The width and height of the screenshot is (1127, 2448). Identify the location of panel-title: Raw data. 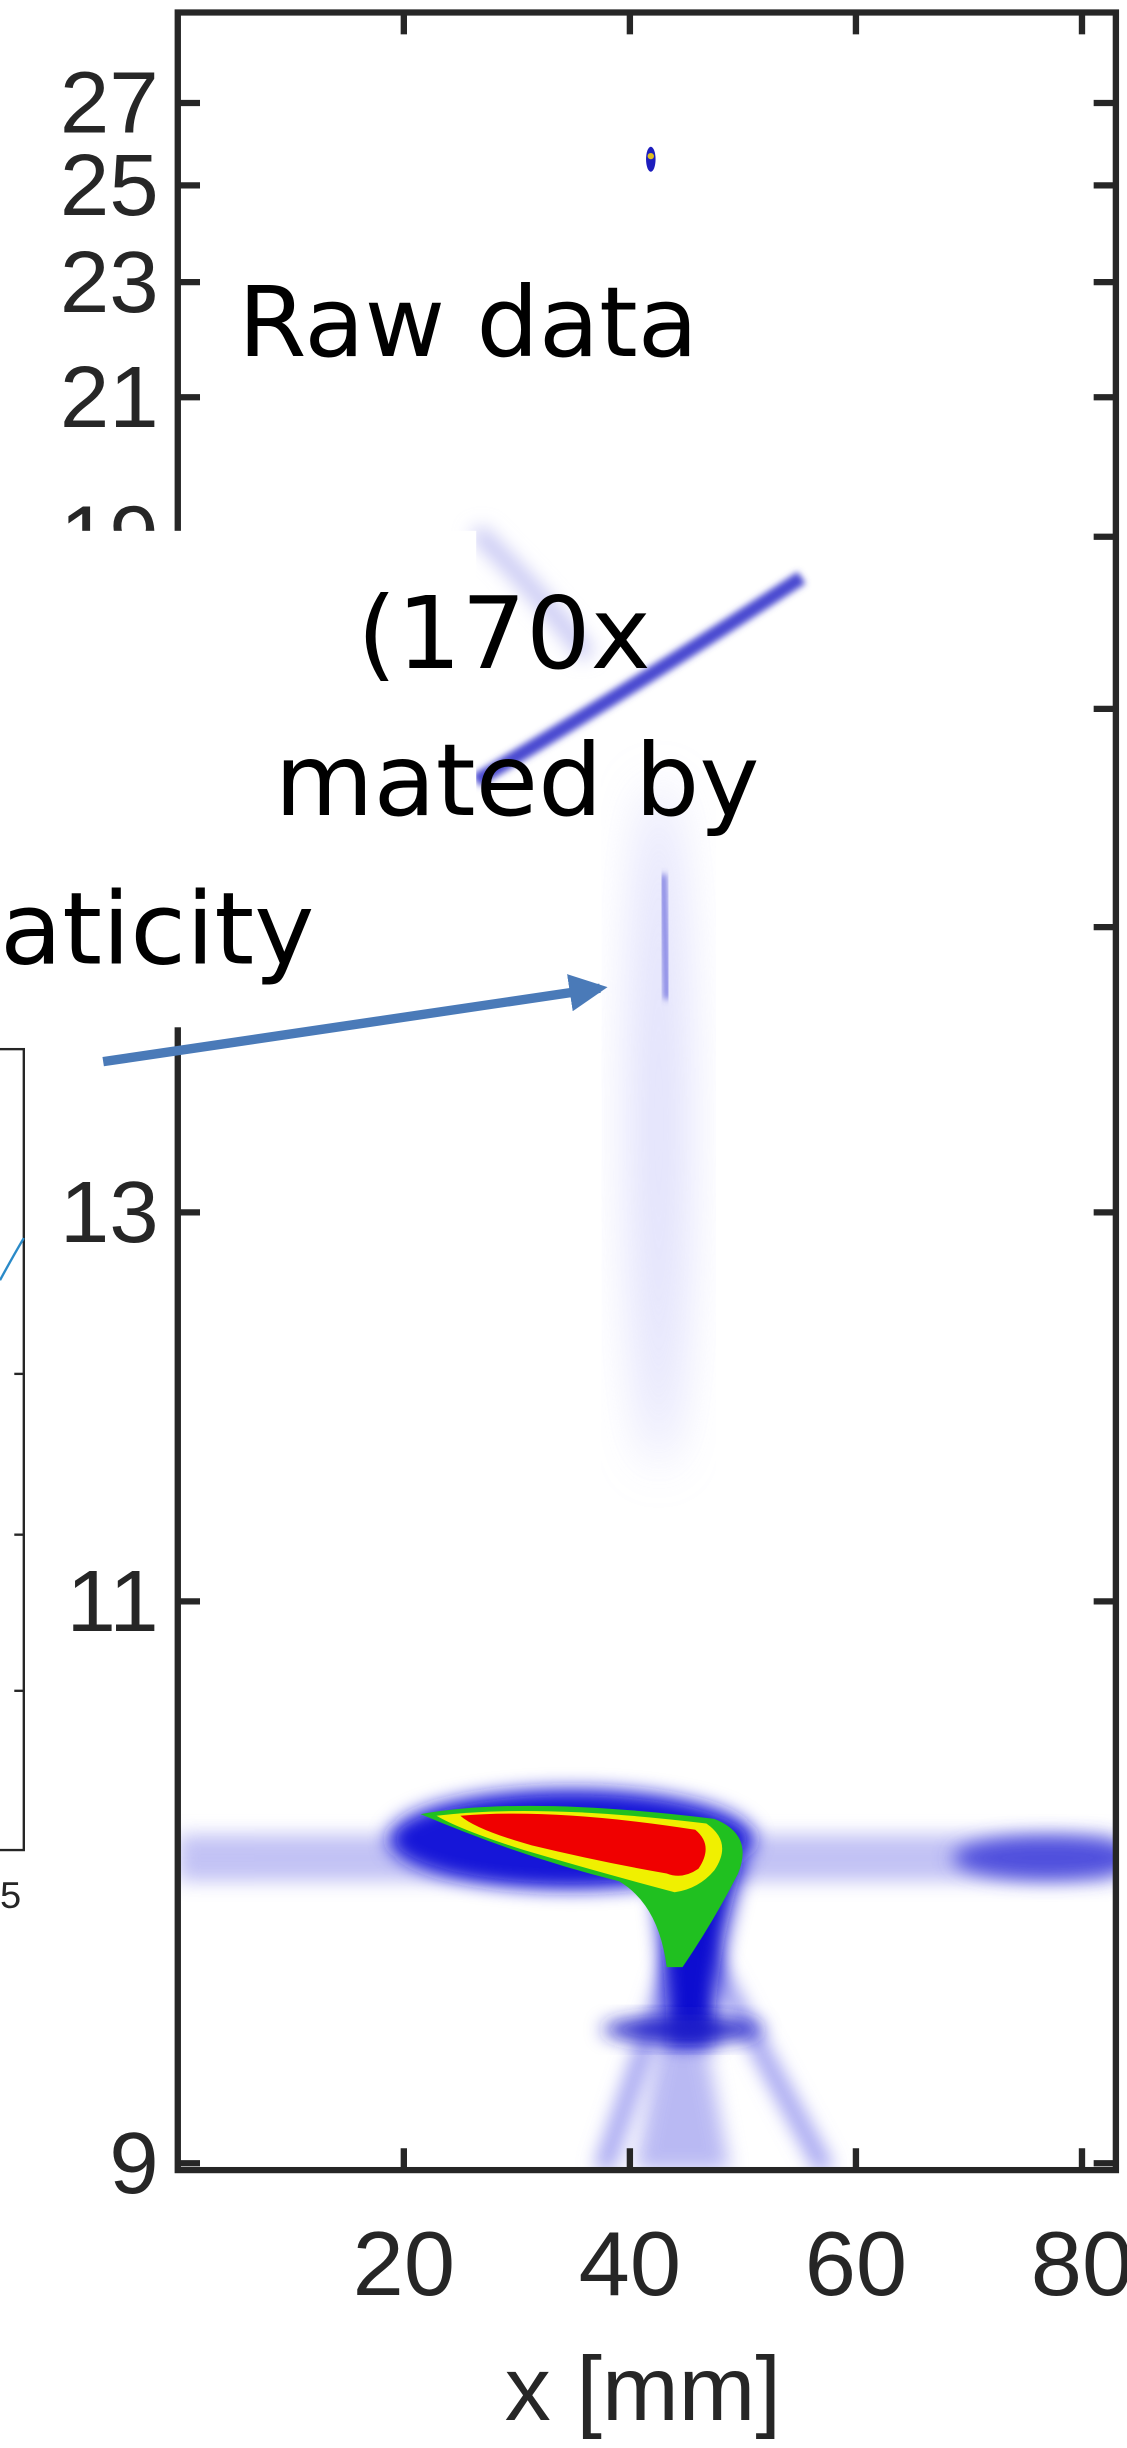
(468, 323).